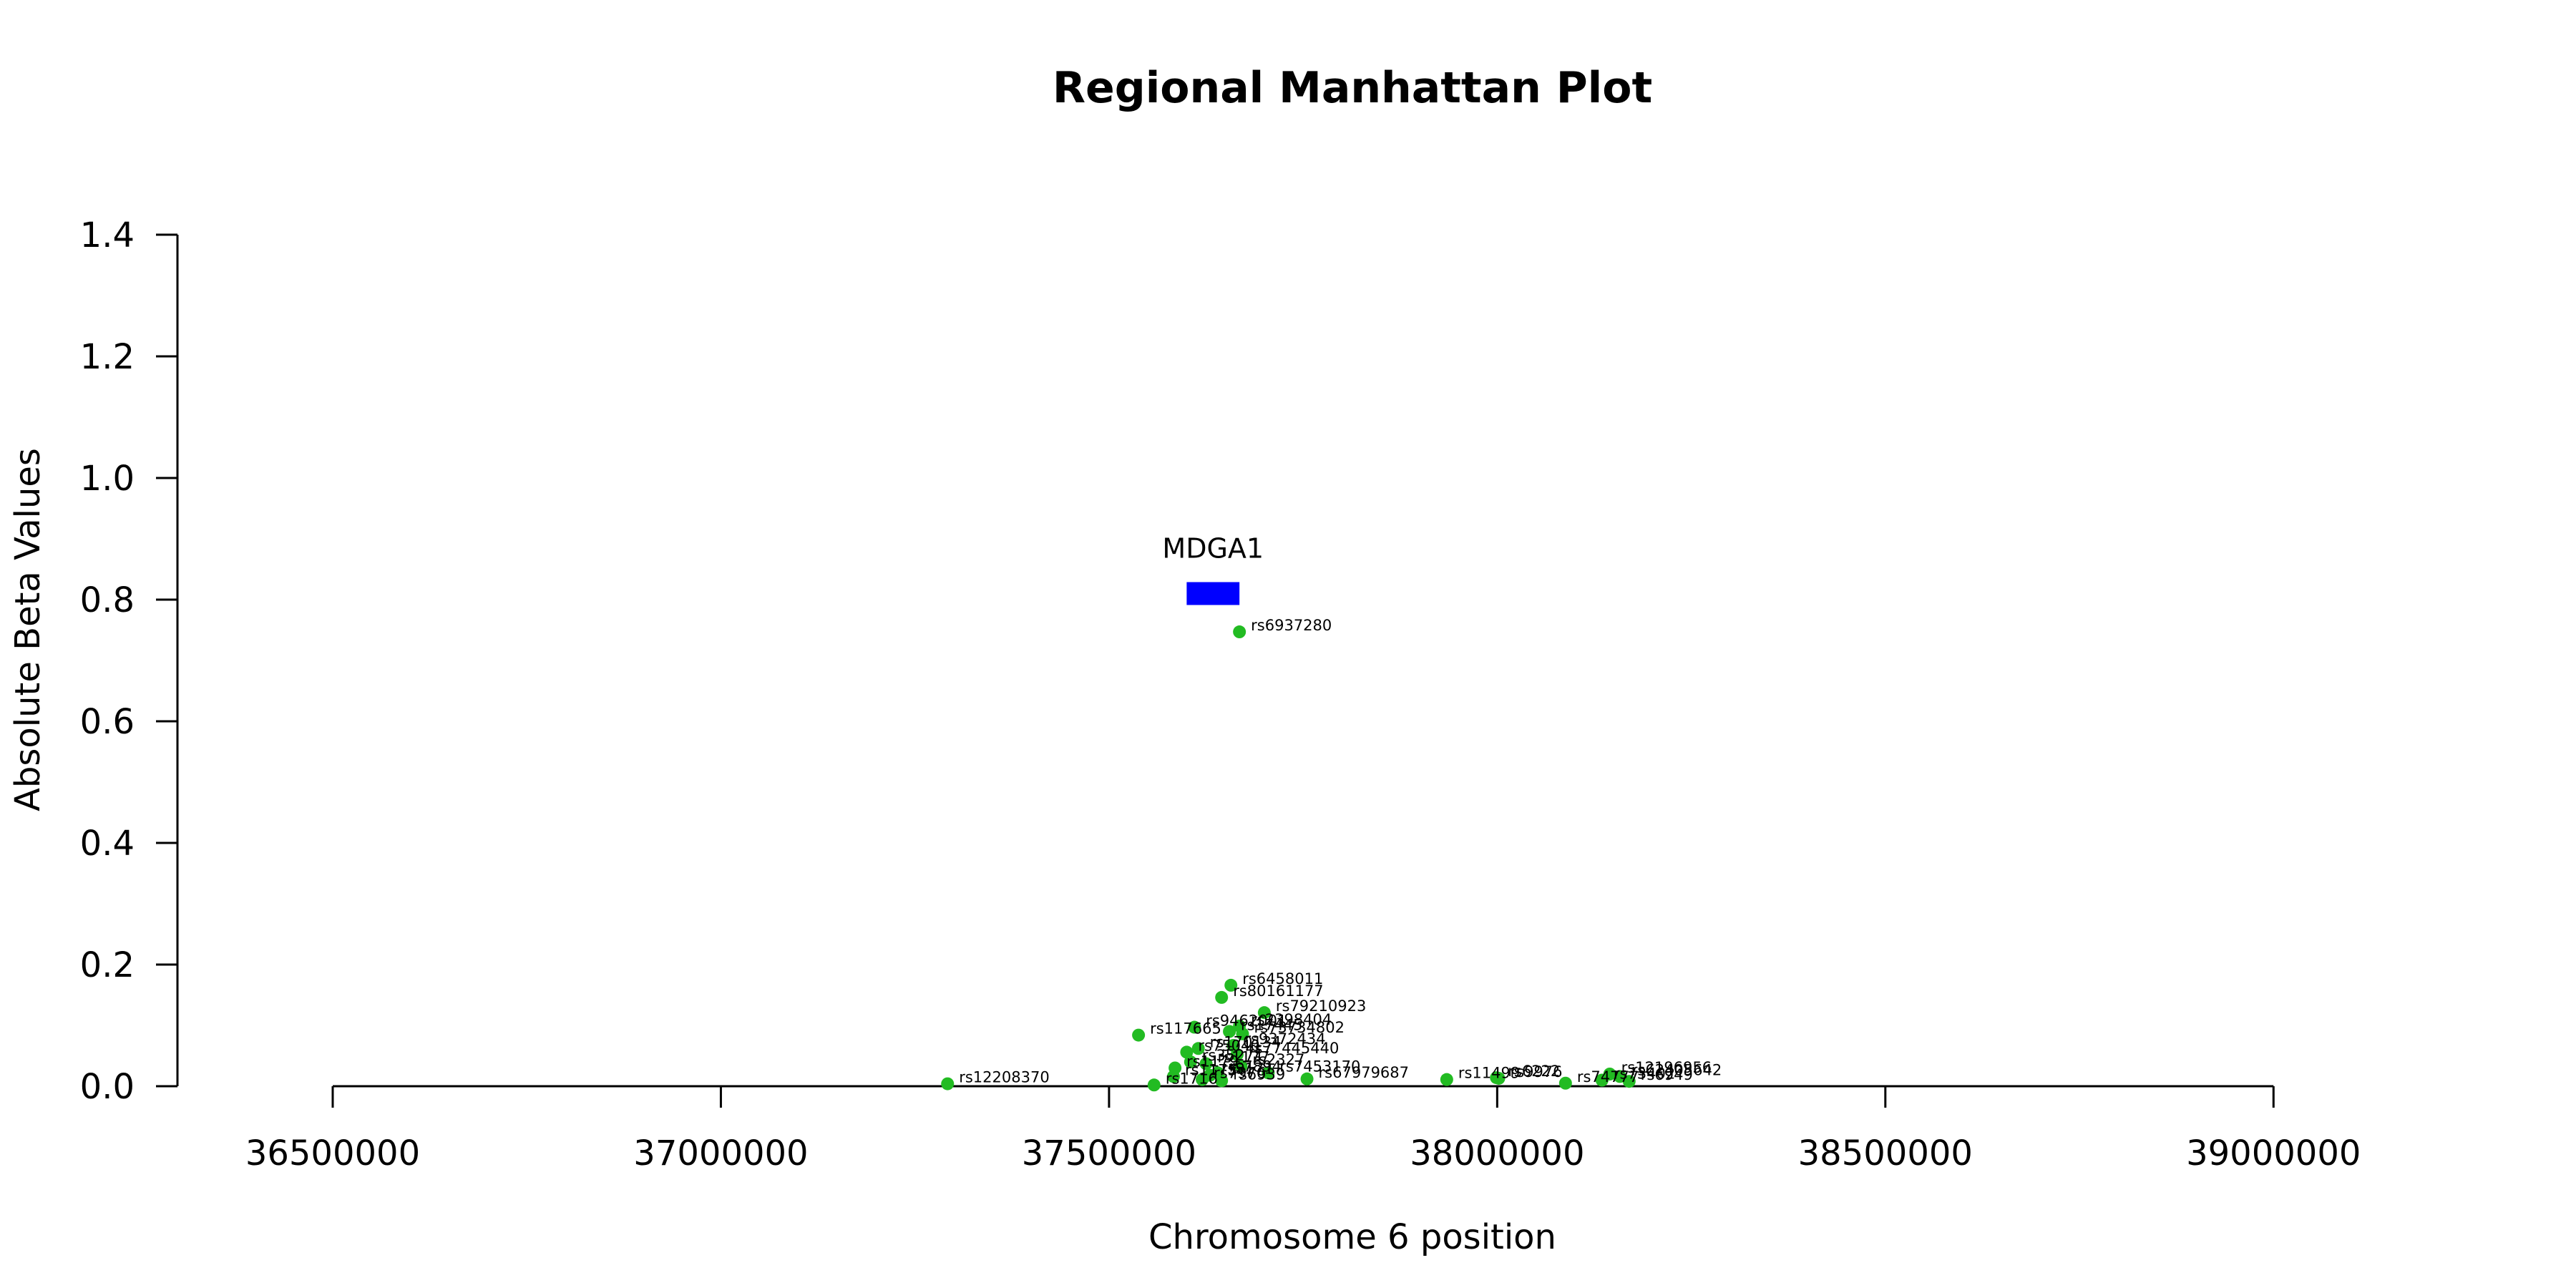  Describe the element at coordinates (720, 1153) in the screenshot. I see `x-tick-label: 37000000` at that location.